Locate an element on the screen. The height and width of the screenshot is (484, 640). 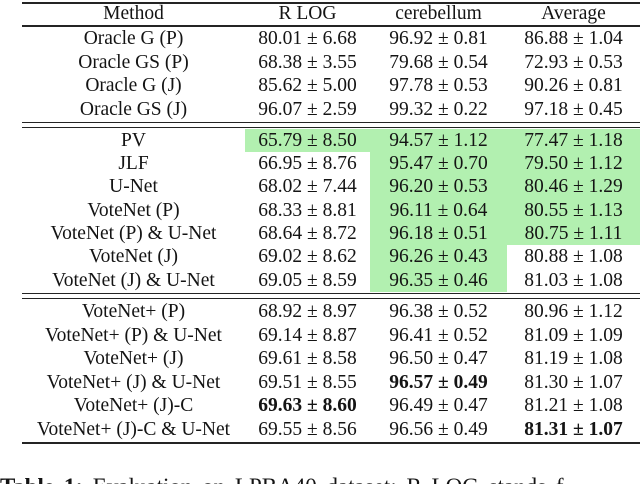
method-cell: Oracle GS (P) is located at coordinates (133, 62).